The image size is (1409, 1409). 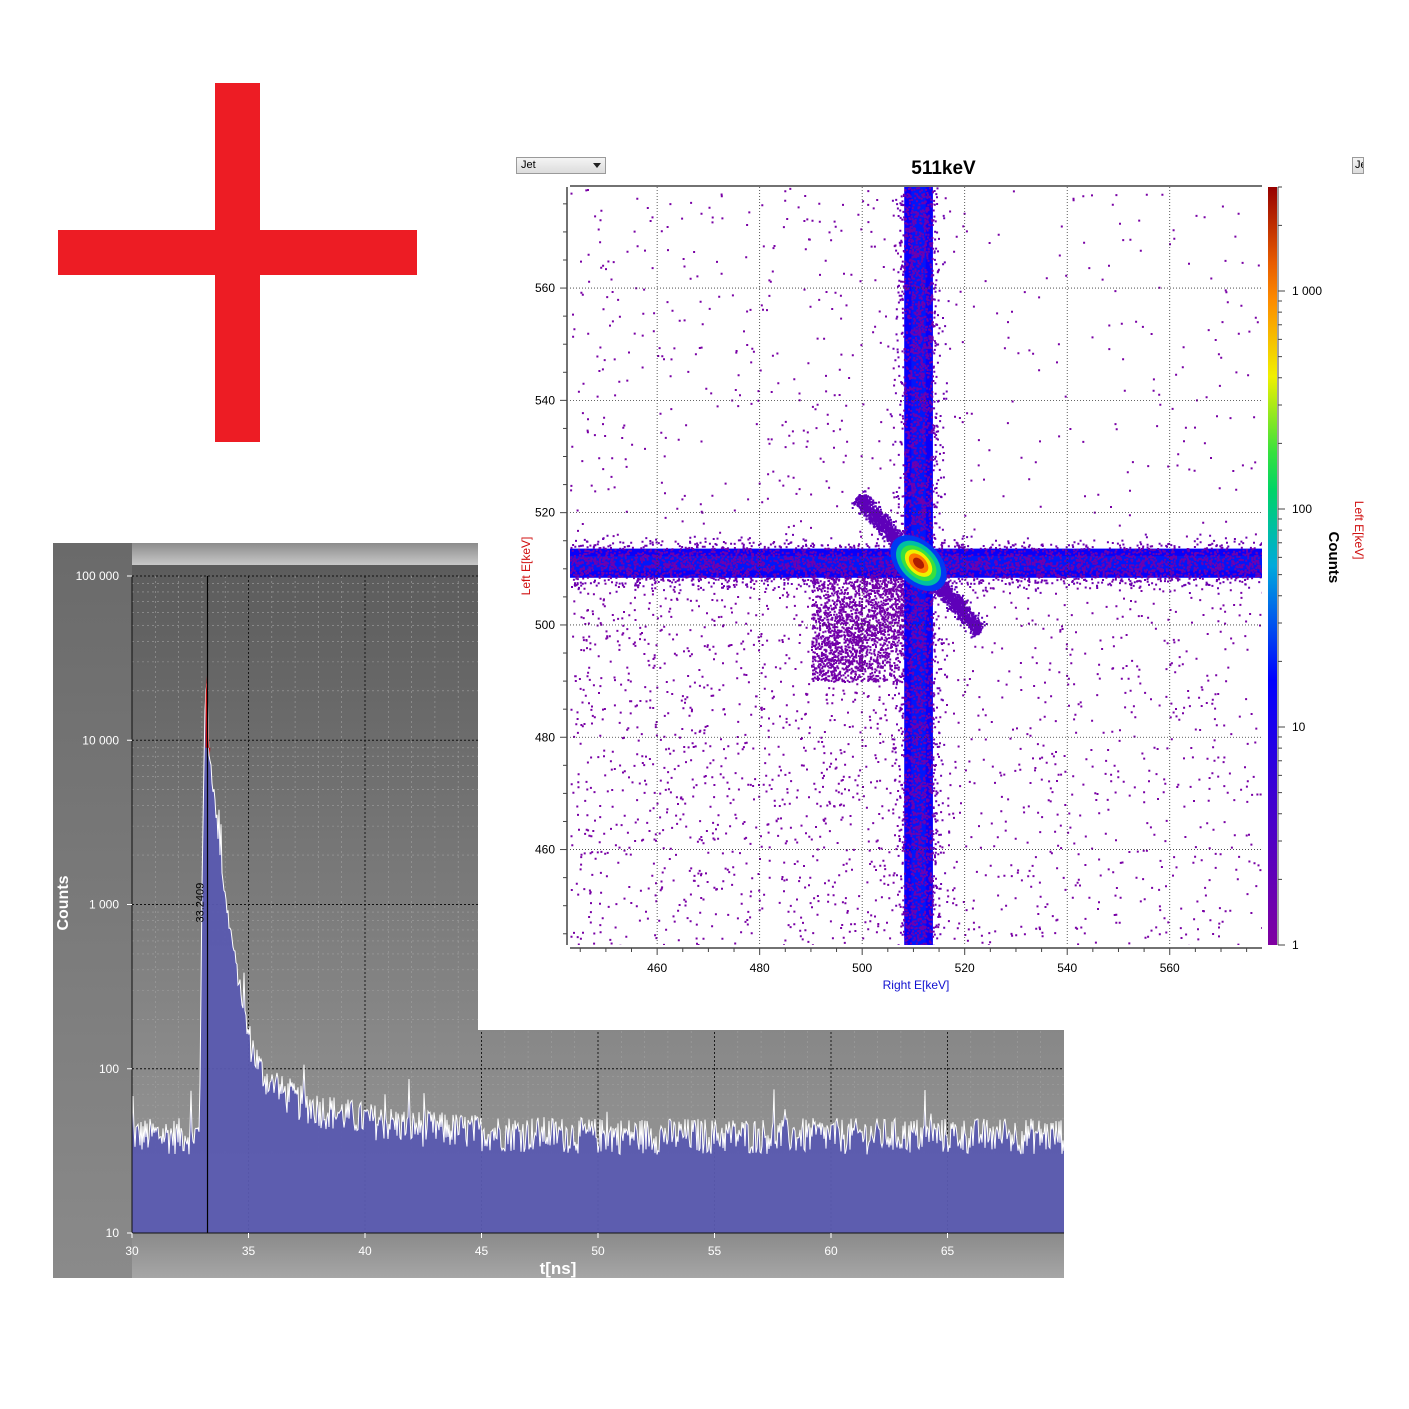 I want to click on heatmap-y-axis-label: Left E[keV], so click(x=526, y=566).